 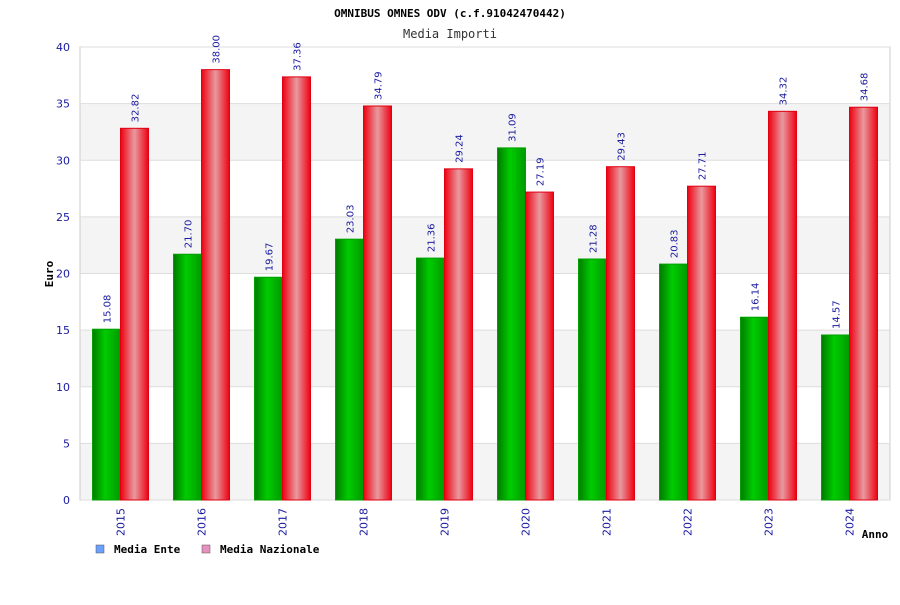 I want to click on x-tick-label: 2024, so click(x=850, y=522).